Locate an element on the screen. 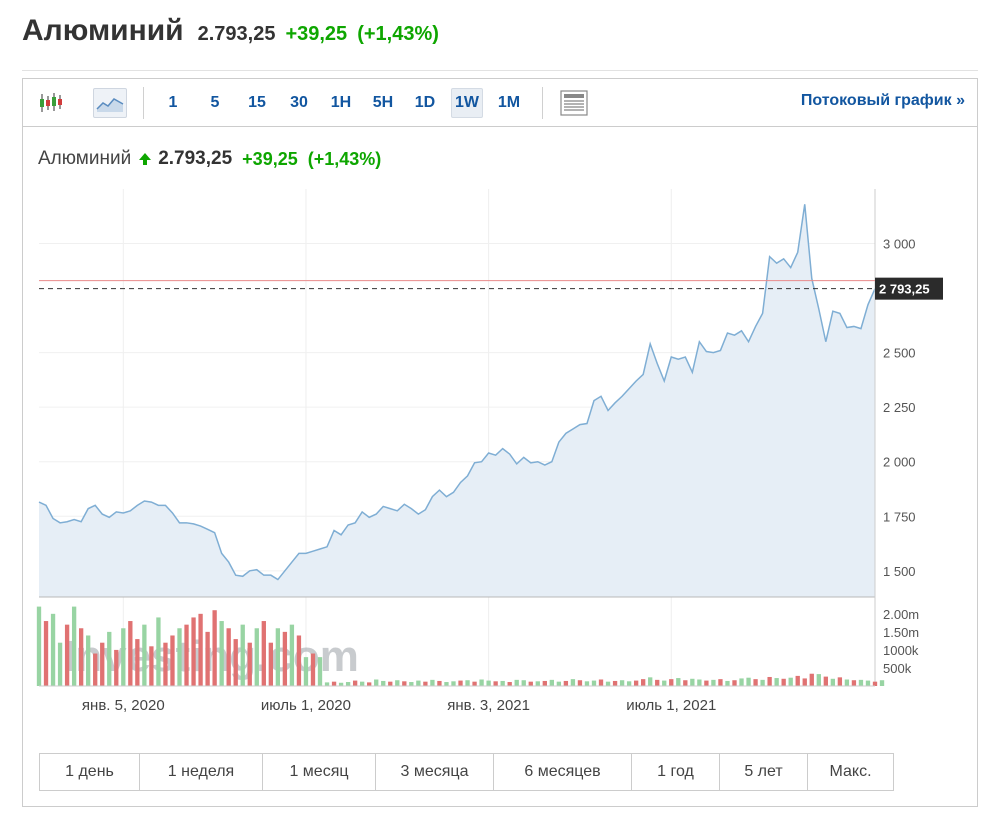  header-change-pct: (+1,43%) is located at coordinates (398, 34).